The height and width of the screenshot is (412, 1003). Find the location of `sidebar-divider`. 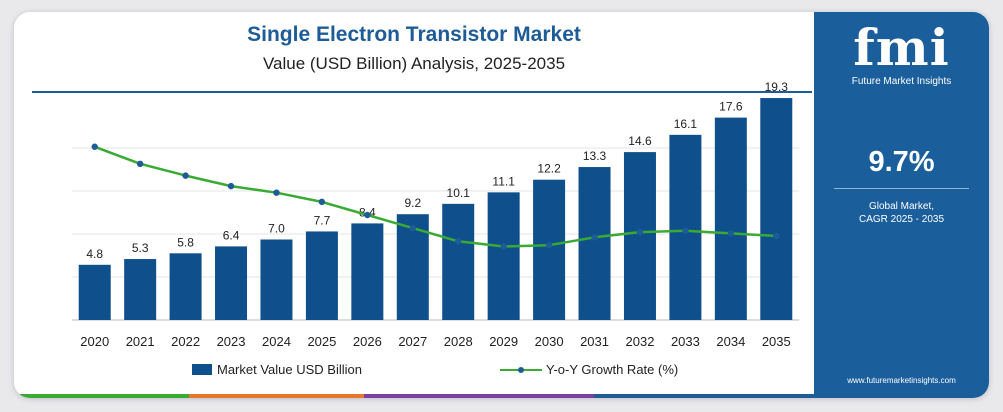

sidebar-divider is located at coordinates (901, 188).